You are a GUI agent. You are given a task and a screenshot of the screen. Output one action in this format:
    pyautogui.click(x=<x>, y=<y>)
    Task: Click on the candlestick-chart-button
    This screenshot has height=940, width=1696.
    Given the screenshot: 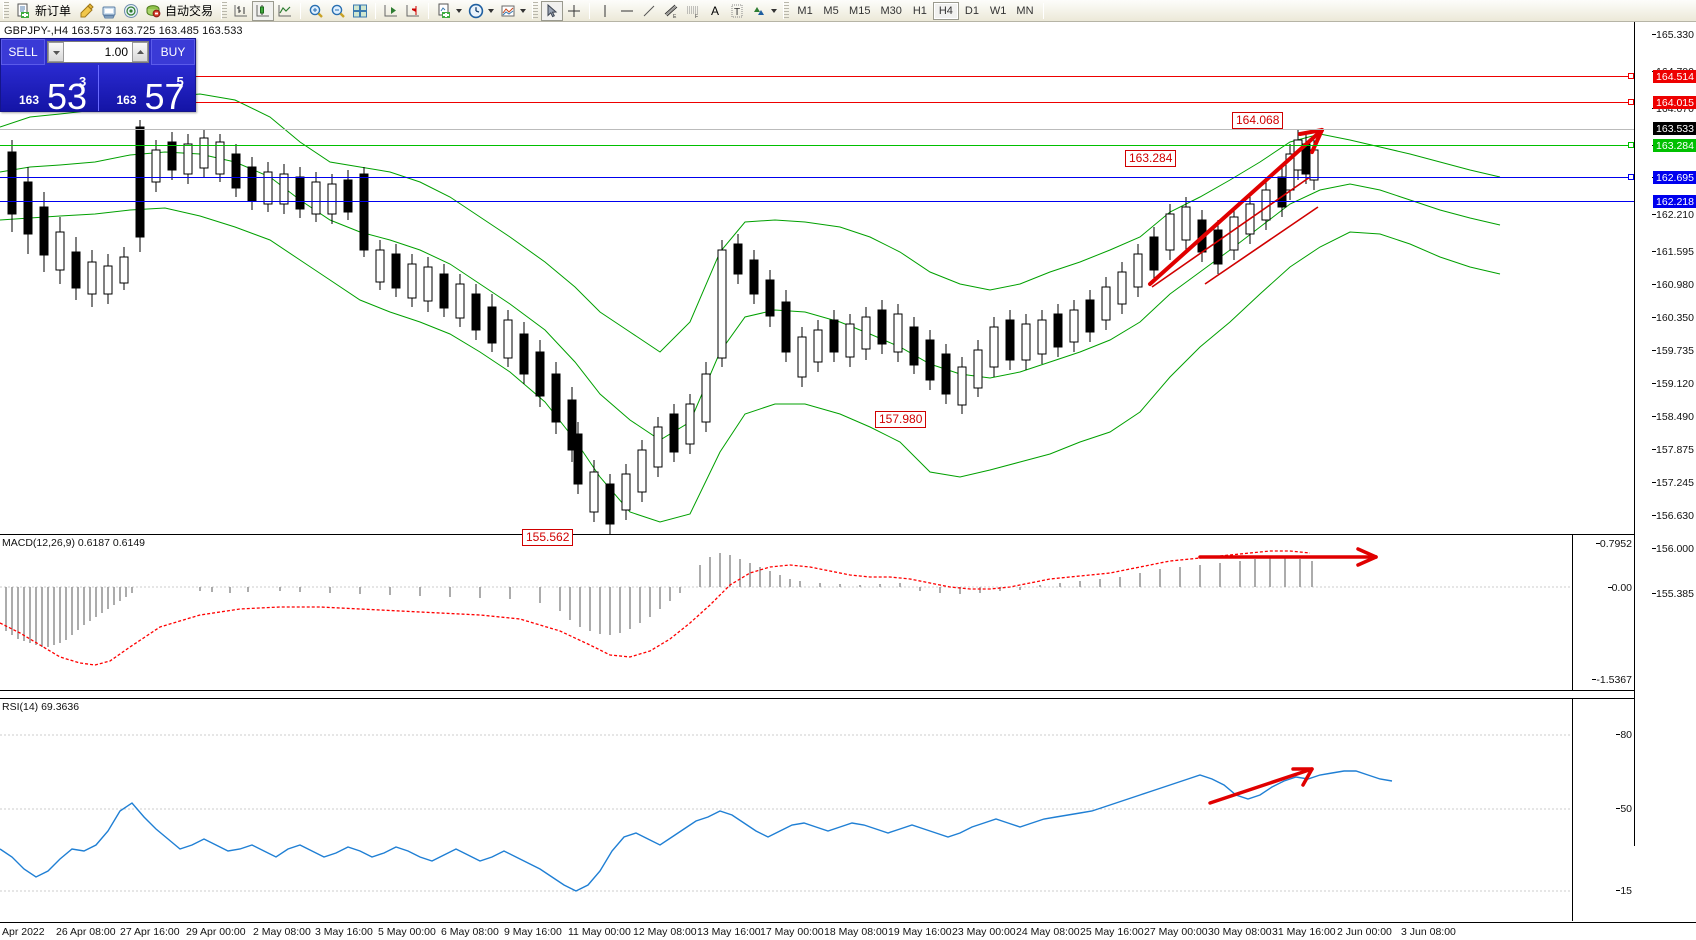 What is the action you would take?
    pyautogui.click(x=263, y=10)
    